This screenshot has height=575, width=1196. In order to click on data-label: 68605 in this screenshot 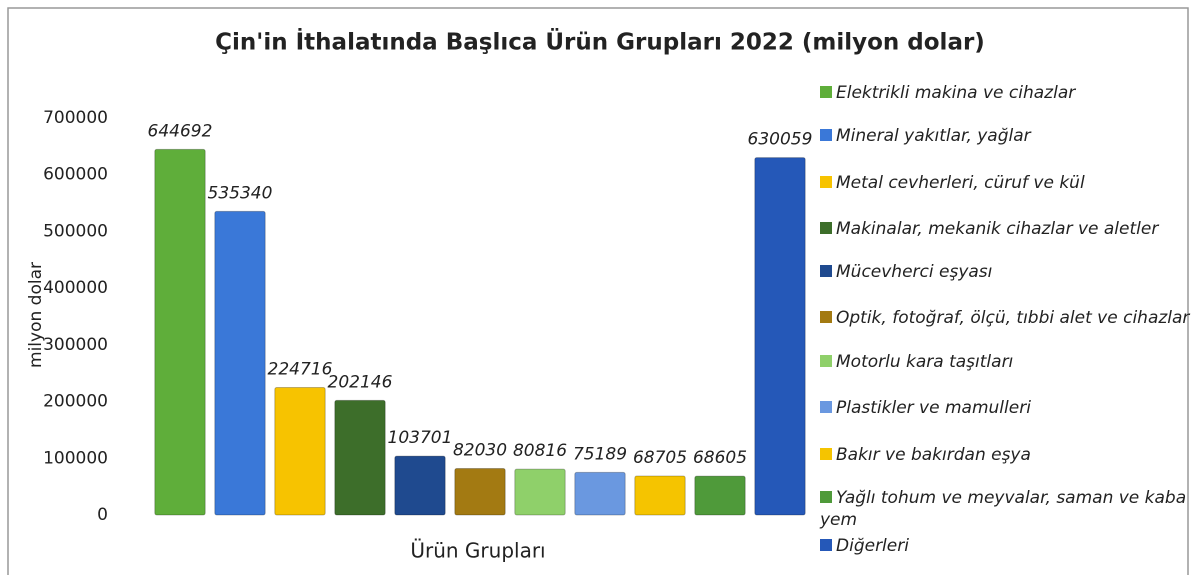, I will do `click(720, 458)`.